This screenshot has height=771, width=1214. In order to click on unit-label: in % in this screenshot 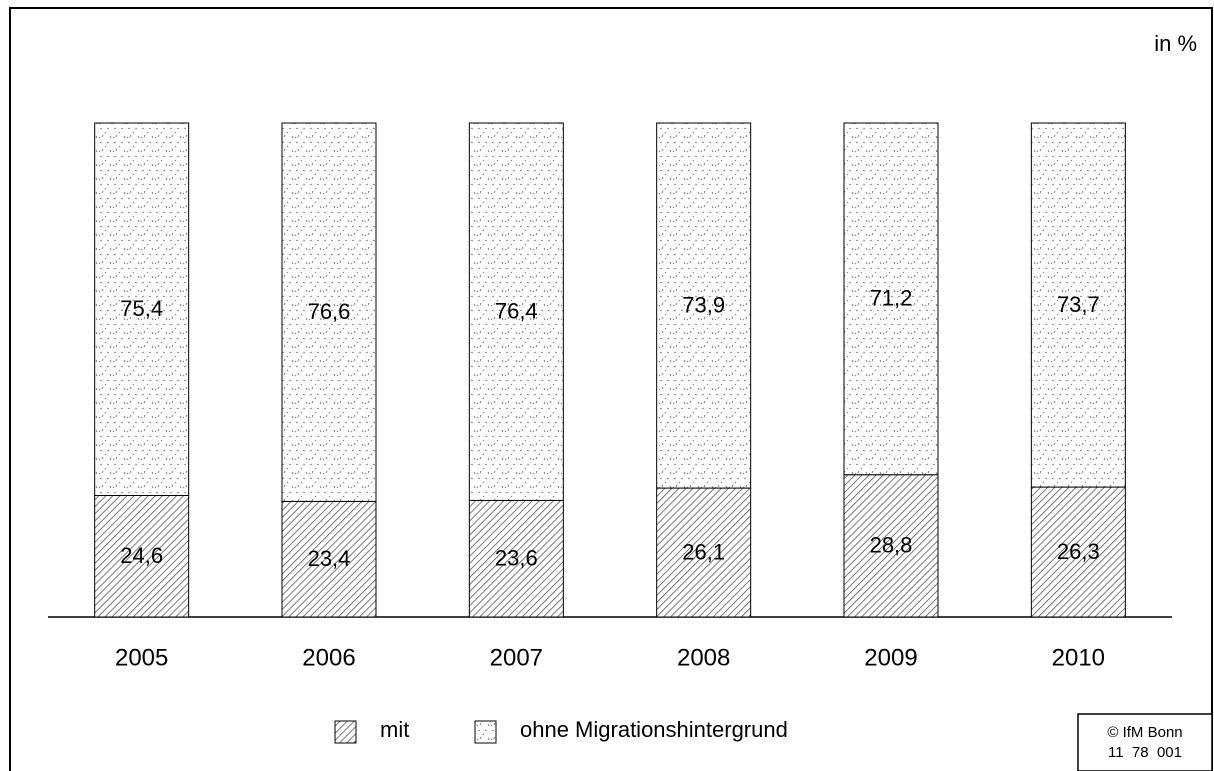, I will do `click(1175, 43)`.